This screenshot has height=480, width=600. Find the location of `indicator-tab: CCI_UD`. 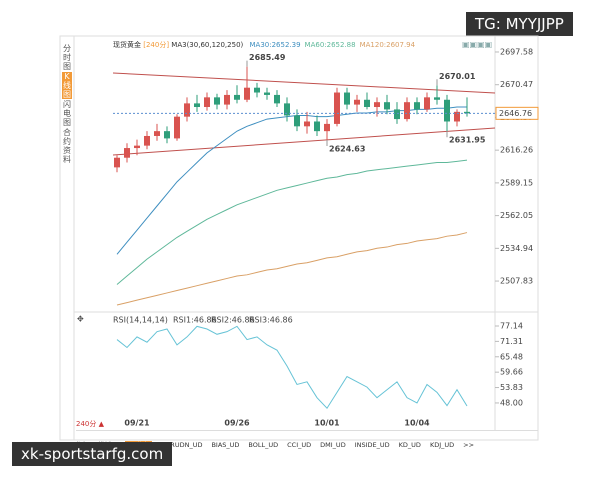

indicator-tab: CCI_UD is located at coordinates (299, 445).